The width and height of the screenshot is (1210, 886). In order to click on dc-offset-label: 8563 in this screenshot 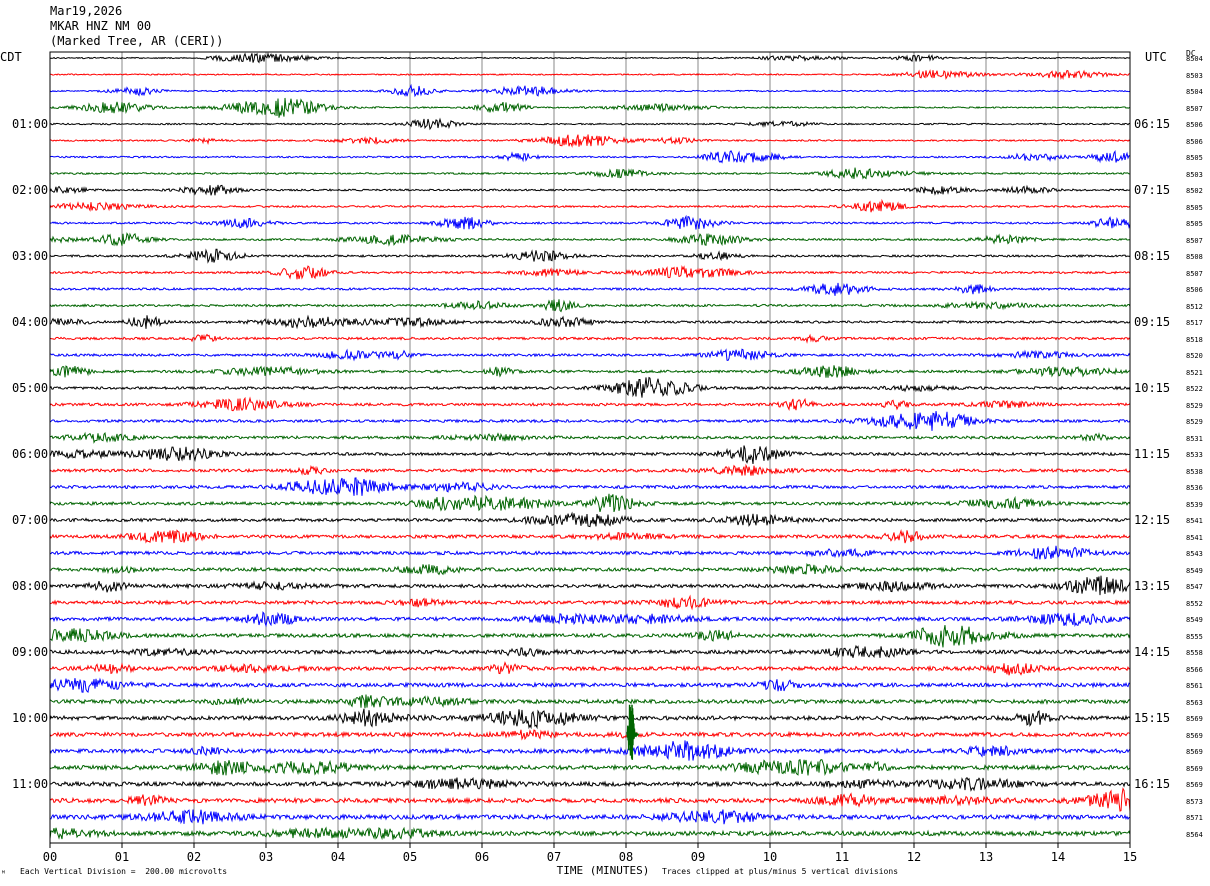, I will do `click(1194, 702)`.